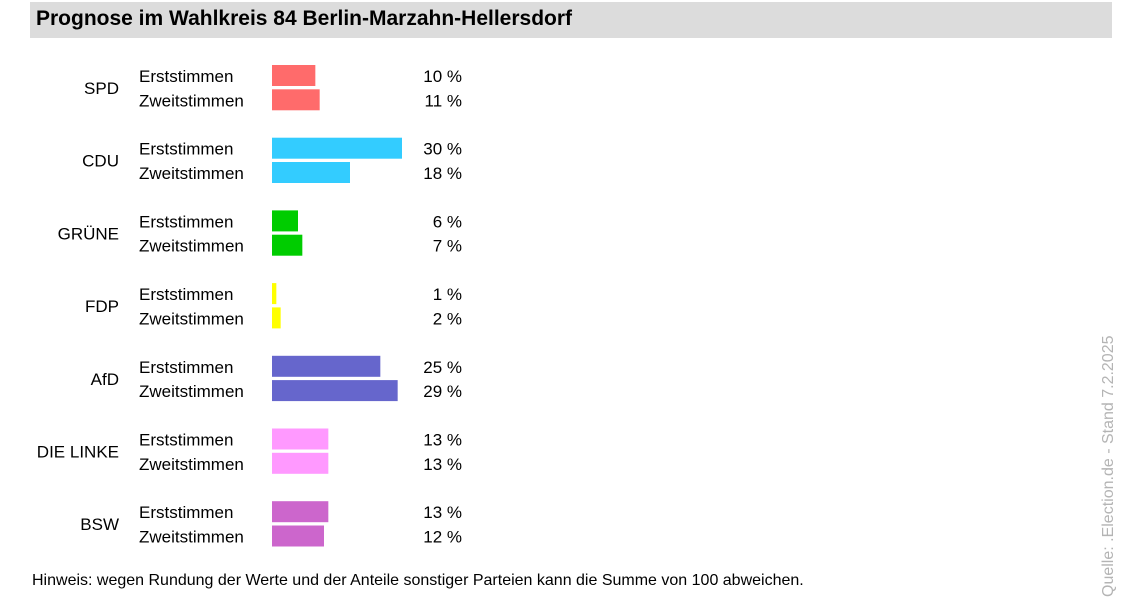 The width and height of the screenshot is (1140, 600). What do you see at coordinates (287, 245) in the screenshot?
I see `bar-grüne-zweit` at bounding box center [287, 245].